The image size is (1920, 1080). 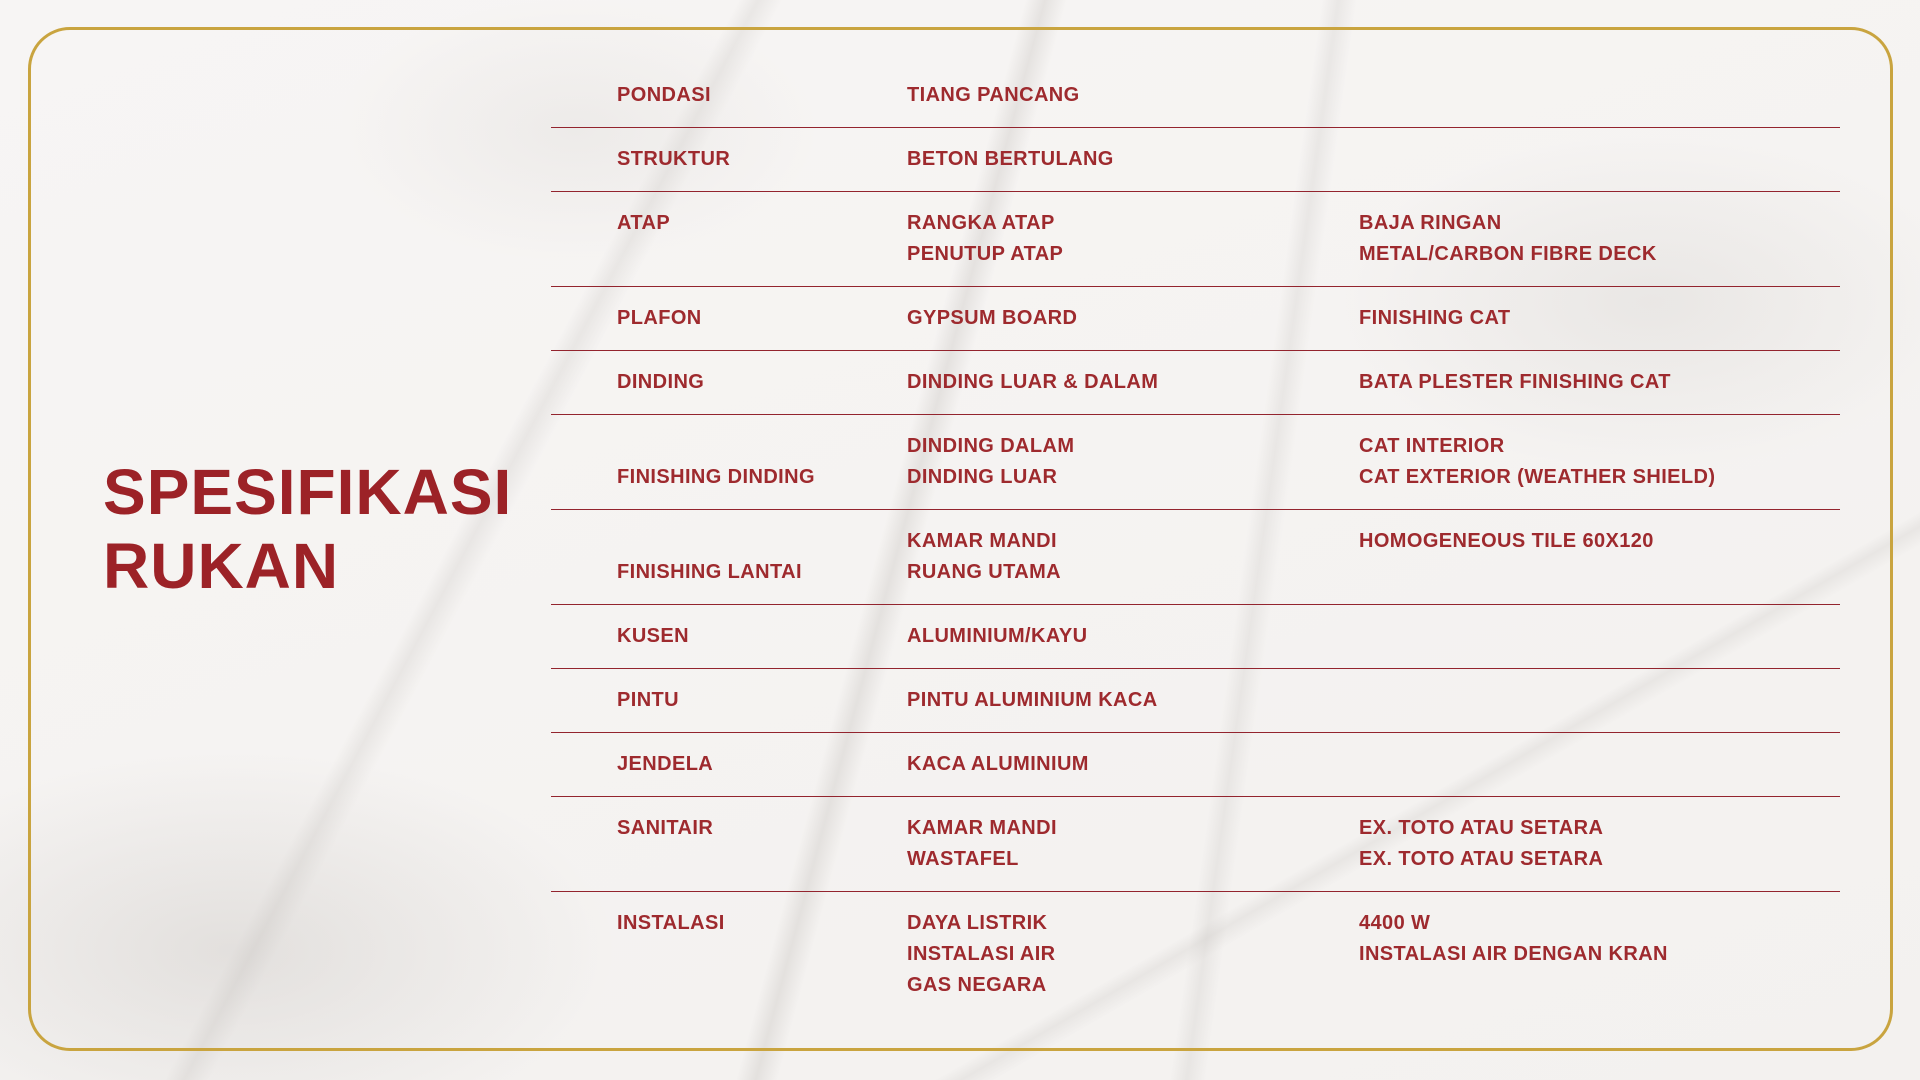 What do you see at coordinates (644, 223) in the screenshot?
I see `spec-category-text: ATAP` at bounding box center [644, 223].